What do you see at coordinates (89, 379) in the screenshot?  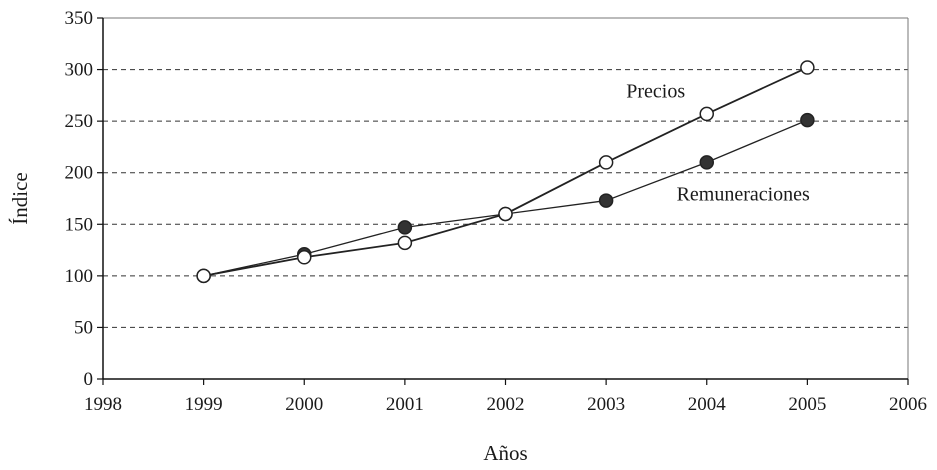 I see `y-tick-label: 0` at bounding box center [89, 379].